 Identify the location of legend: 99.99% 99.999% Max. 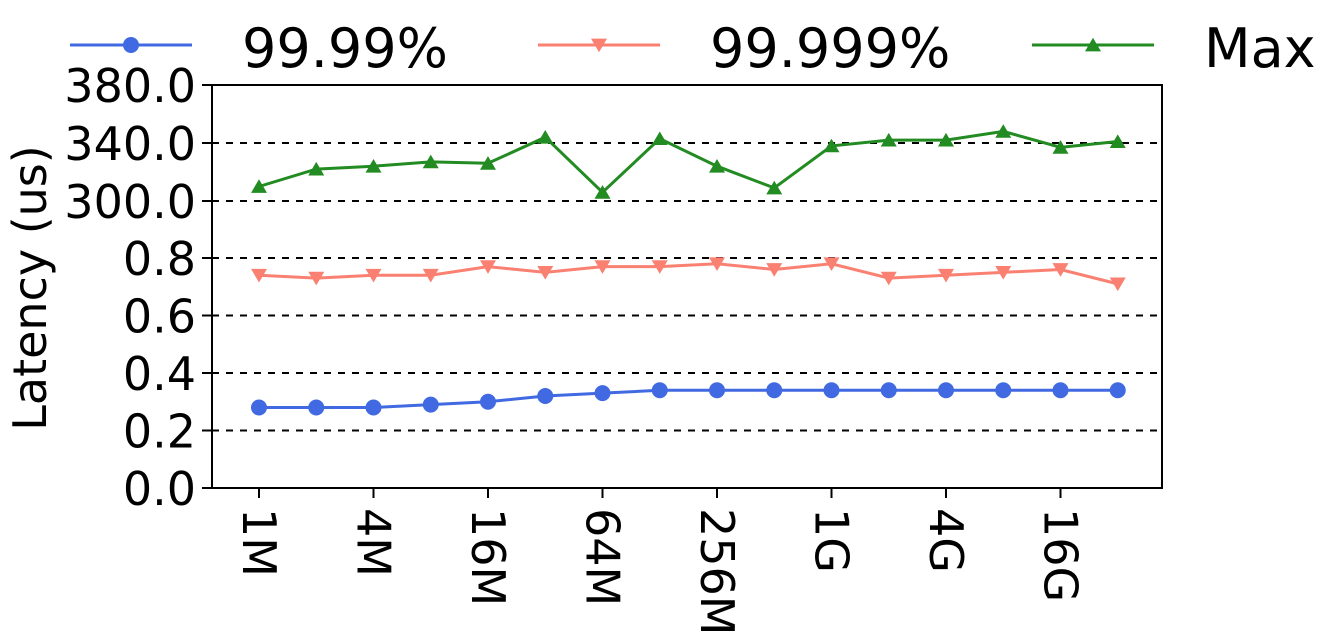
(693, 48).